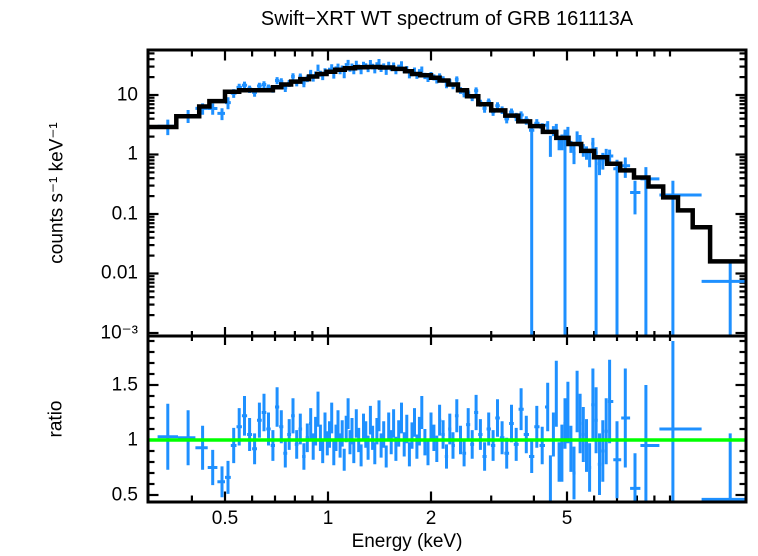 Image resolution: width=758 pixels, height=556 pixels. Describe the element at coordinates (127, 95) in the screenshot. I see `y-tick-label-10: 10` at that location.